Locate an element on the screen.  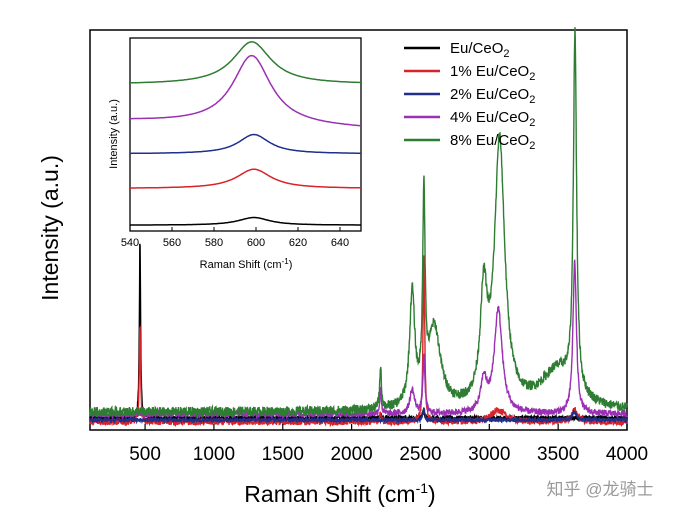
main-x-tick-label-3: 2000 is located at coordinates (351, 454).